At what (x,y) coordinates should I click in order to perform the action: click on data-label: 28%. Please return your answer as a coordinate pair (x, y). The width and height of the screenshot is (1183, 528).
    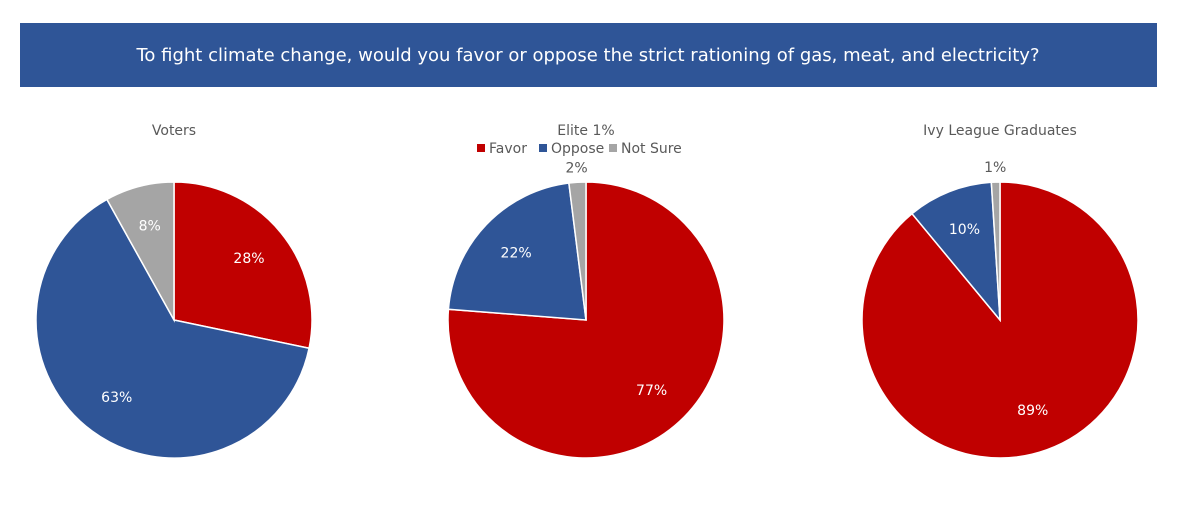
    Looking at the image, I should click on (248, 259).